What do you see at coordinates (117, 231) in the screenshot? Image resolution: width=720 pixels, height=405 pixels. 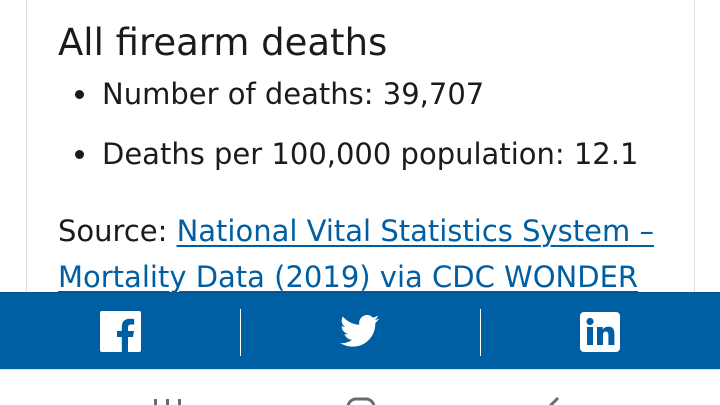 I see `source-label: Source:` at bounding box center [117, 231].